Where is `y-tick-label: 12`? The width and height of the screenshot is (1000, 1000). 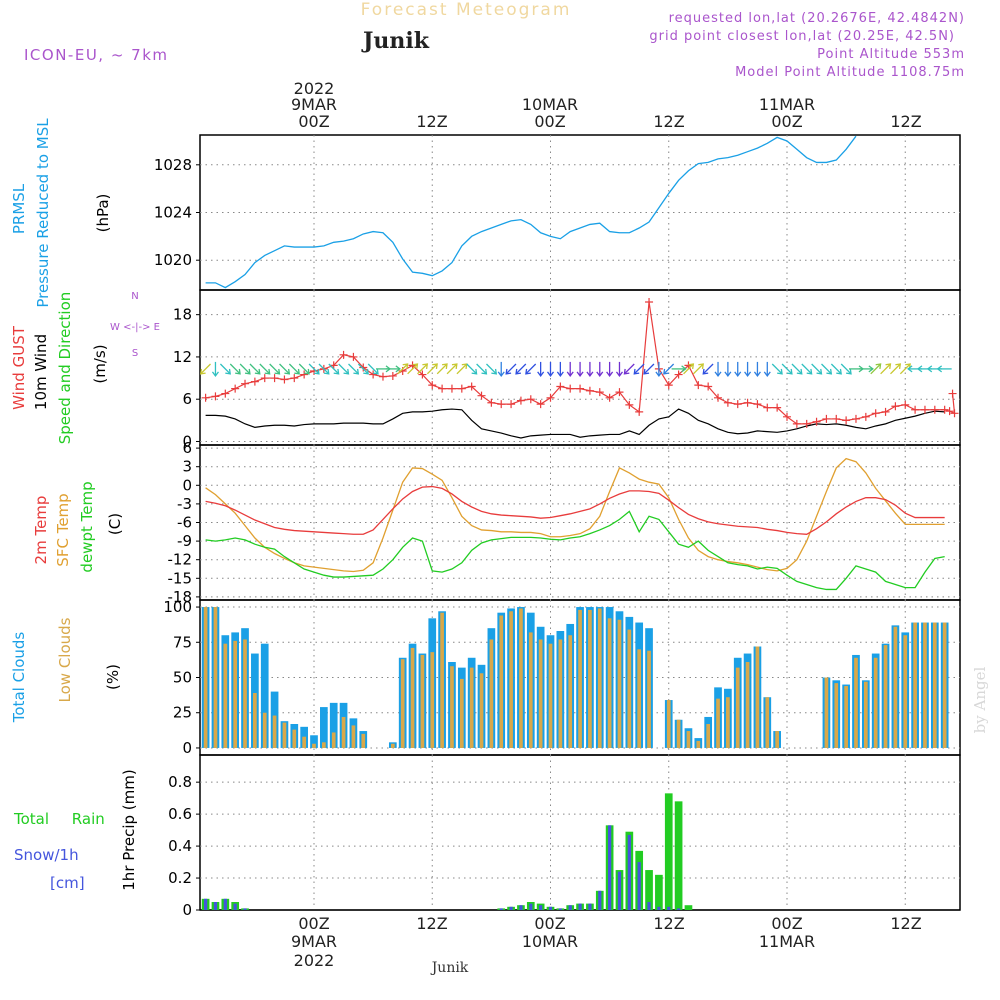
y-tick-label: 12 is located at coordinates (182, 357).